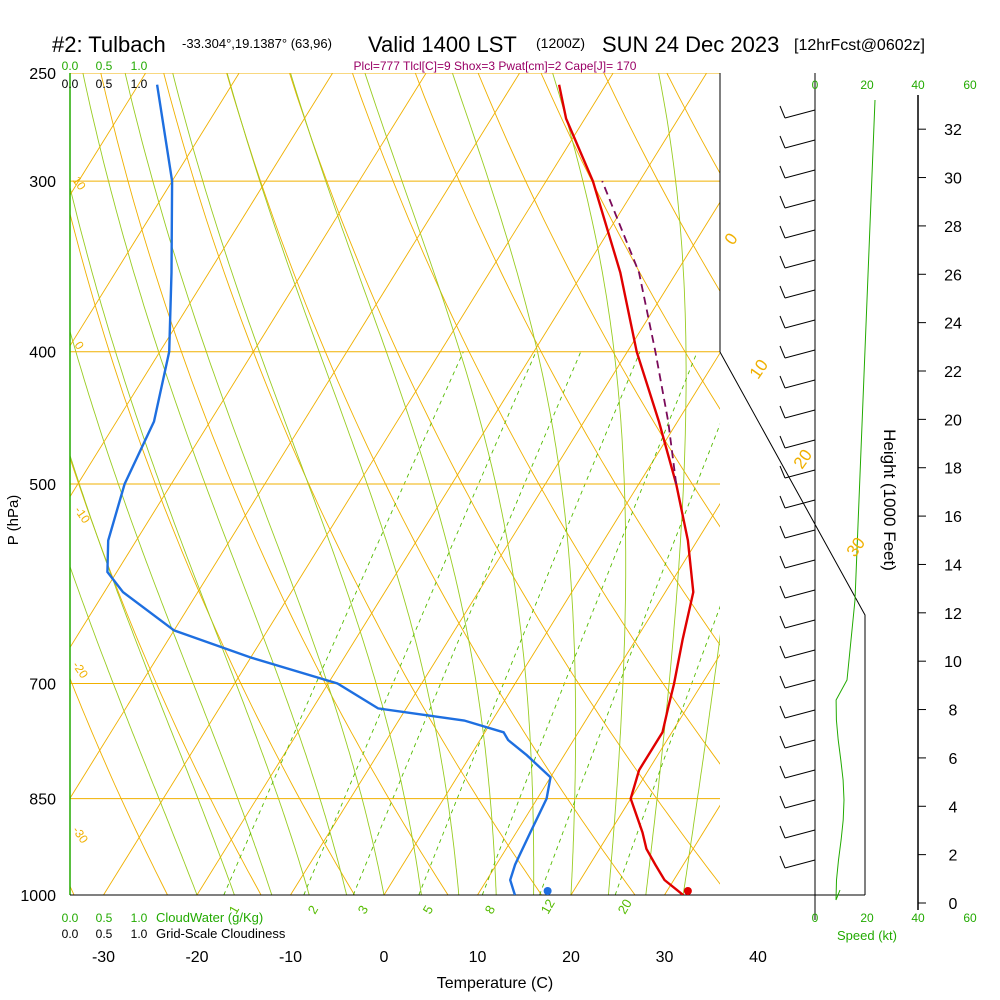  What do you see at coordinates (639, 332) in the screenshot?
I see `parcel-profile` at bounding box center [639, 332].